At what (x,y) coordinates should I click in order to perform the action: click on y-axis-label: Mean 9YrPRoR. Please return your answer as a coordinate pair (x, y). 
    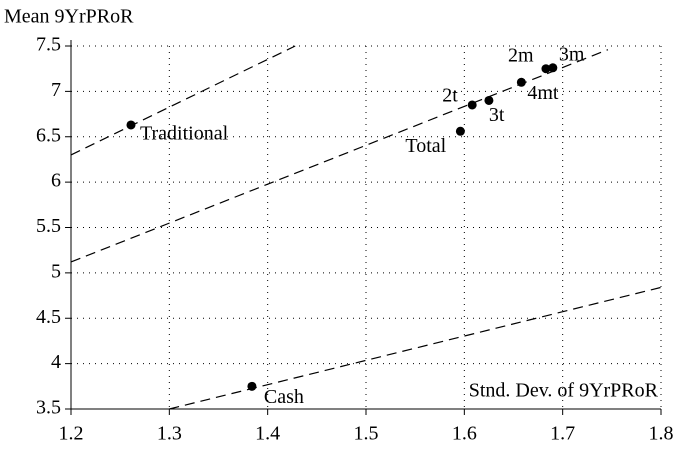
    Looking at the image, I should click on (69, 17).